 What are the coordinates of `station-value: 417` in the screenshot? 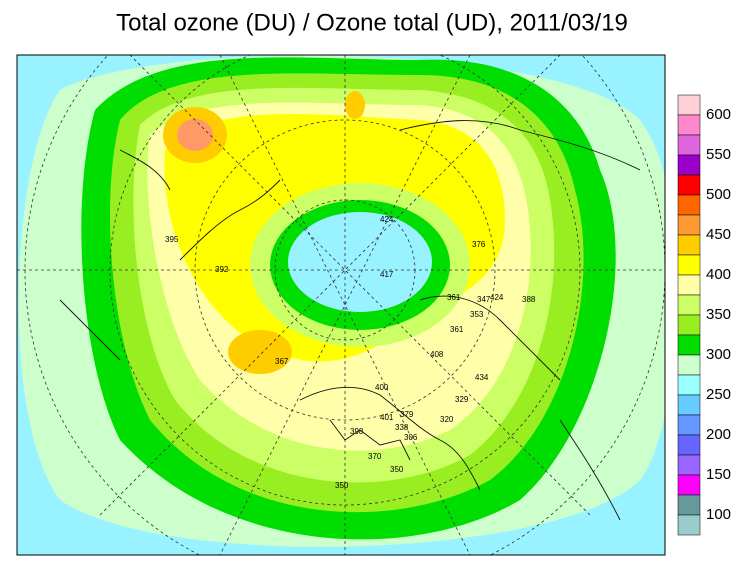 It's located at (387, 274).